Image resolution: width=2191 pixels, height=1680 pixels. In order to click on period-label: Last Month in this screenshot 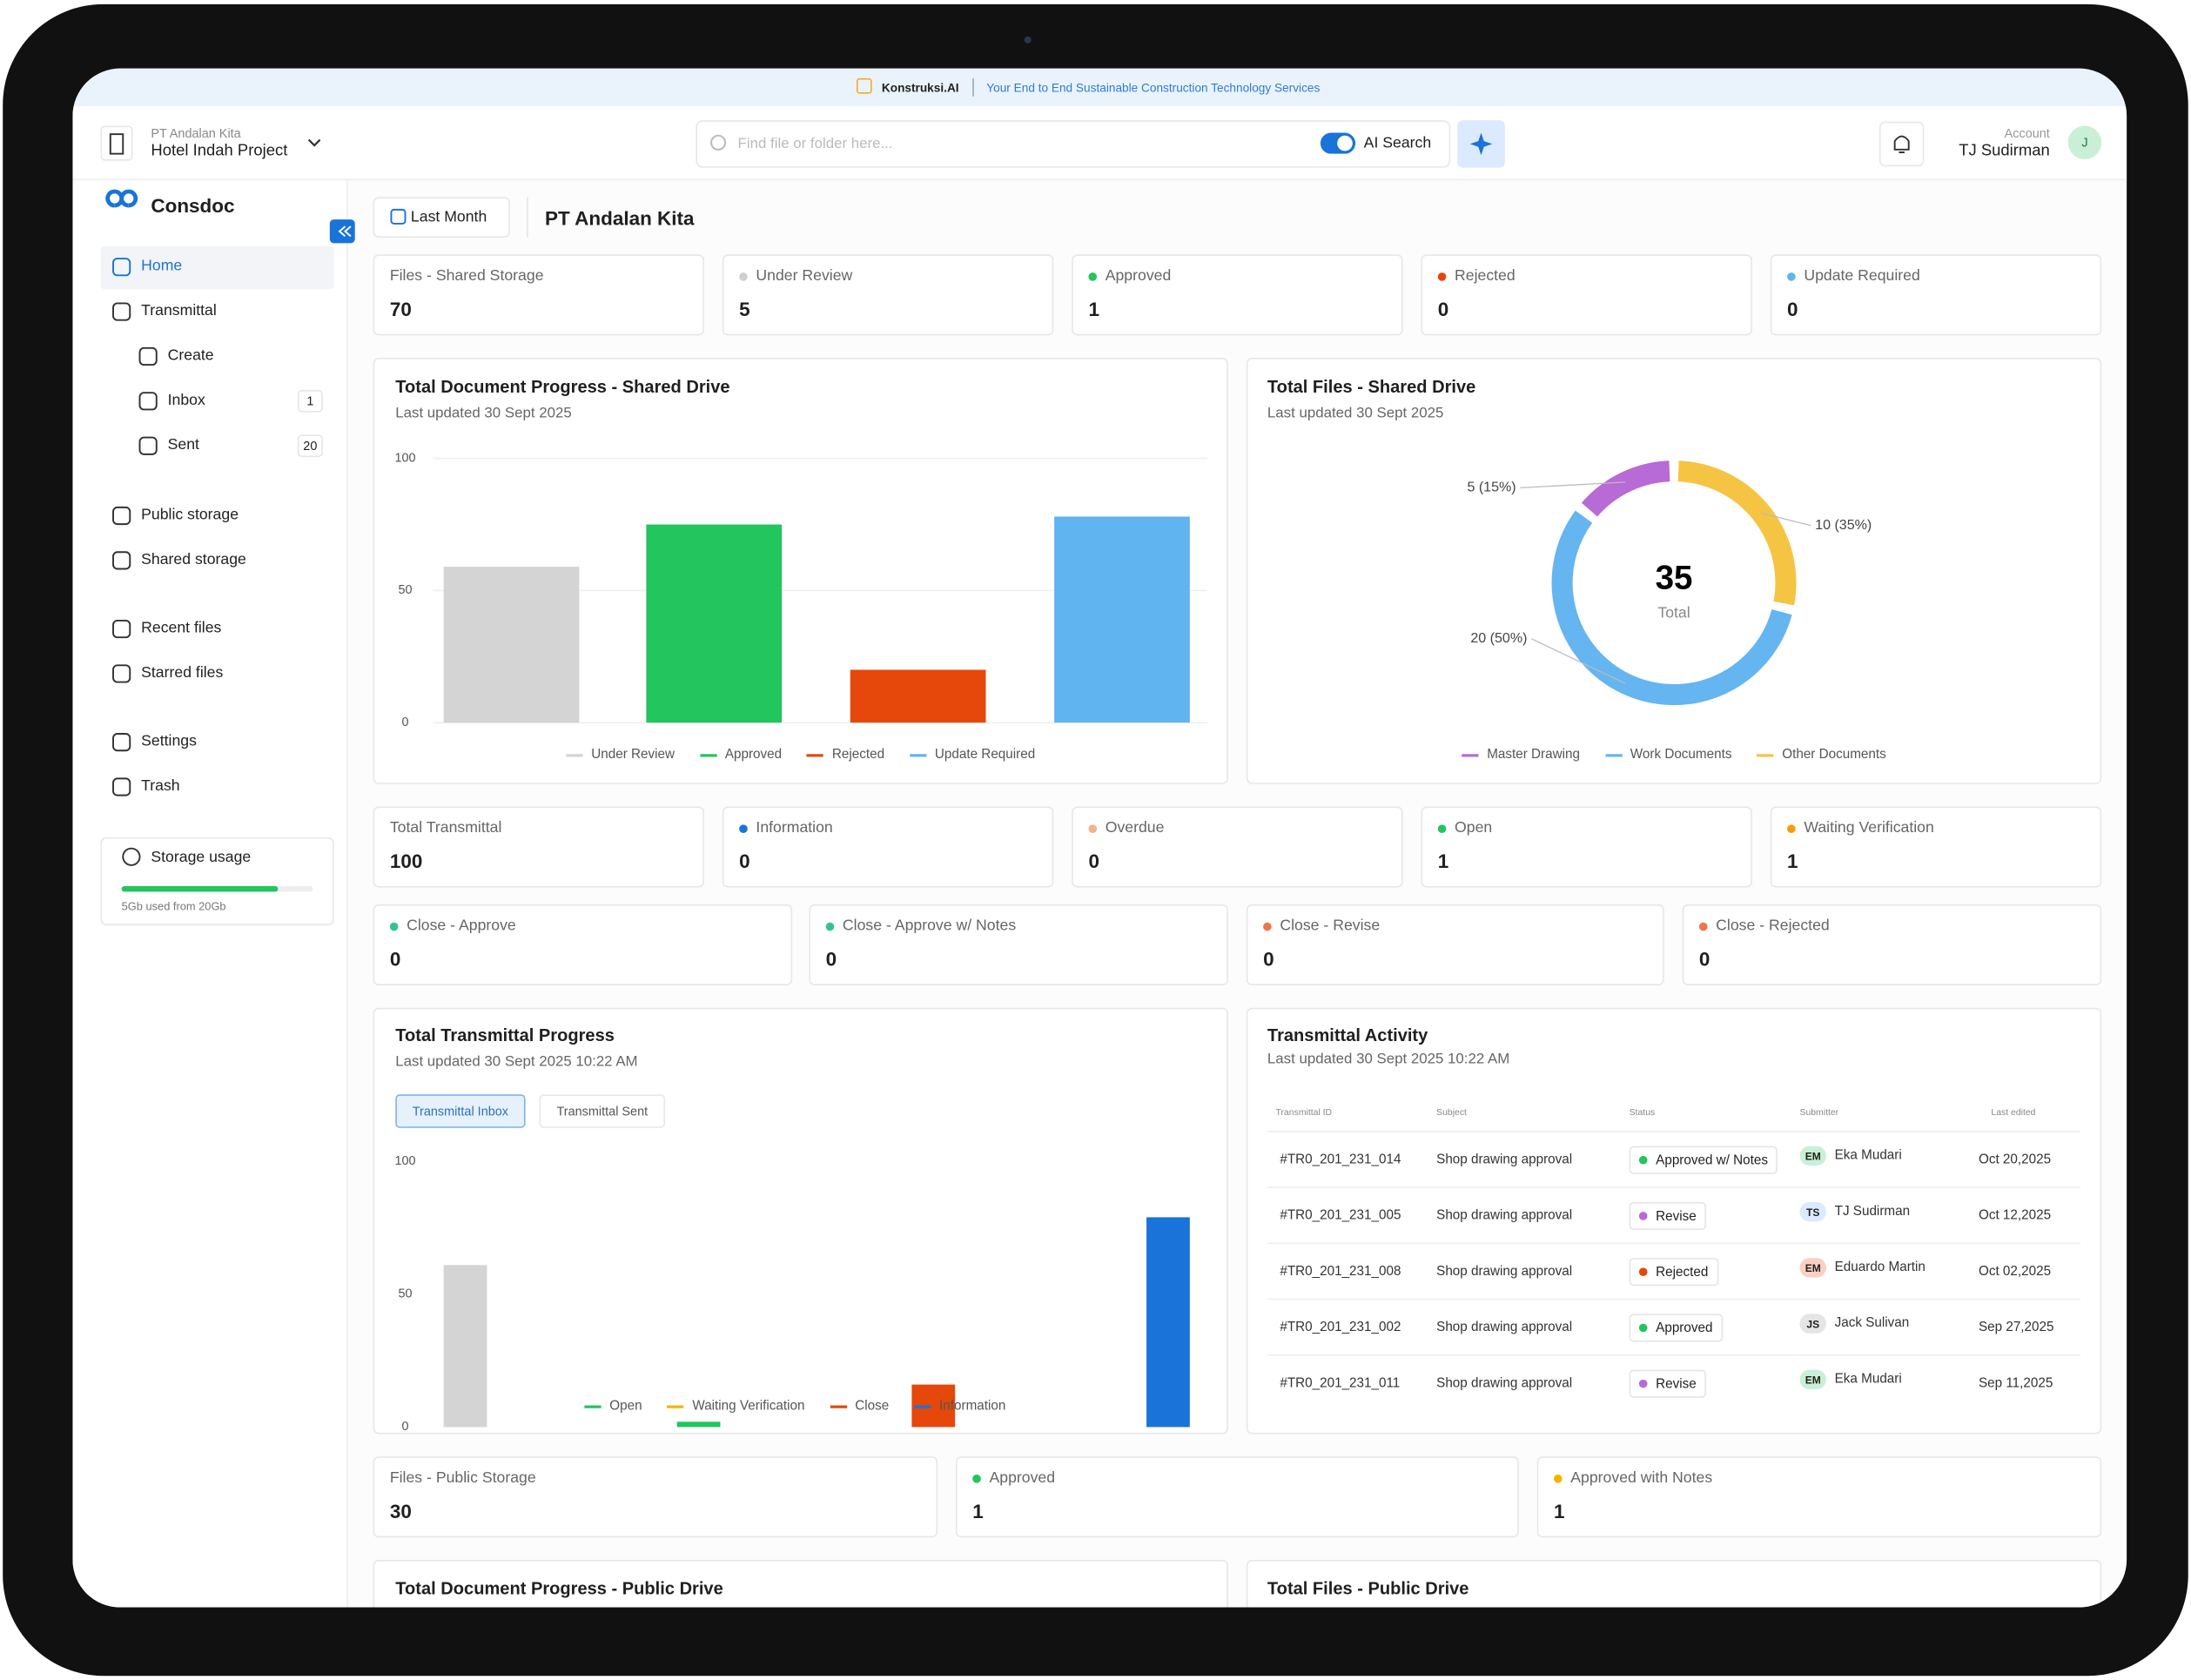, I will do `click(448, 217)`.